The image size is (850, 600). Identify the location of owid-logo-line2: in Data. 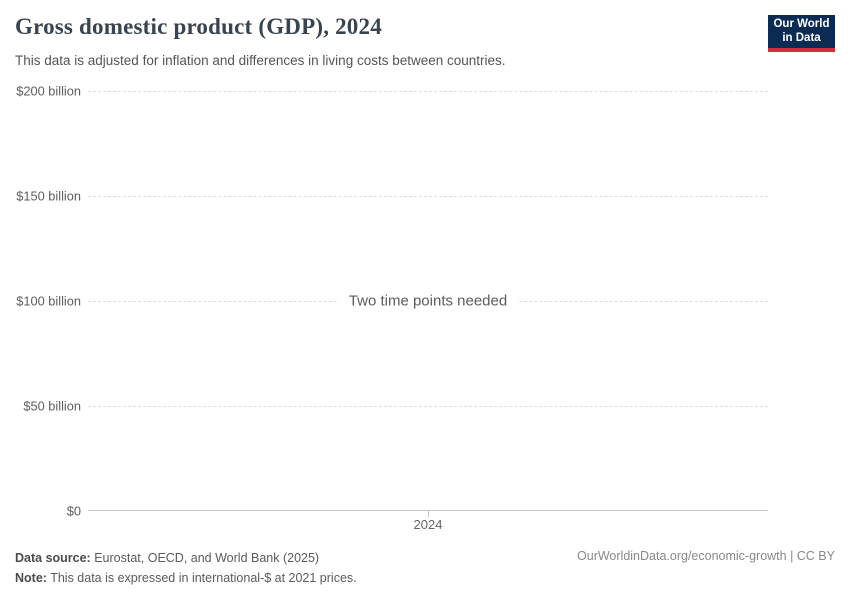
(801, 37).